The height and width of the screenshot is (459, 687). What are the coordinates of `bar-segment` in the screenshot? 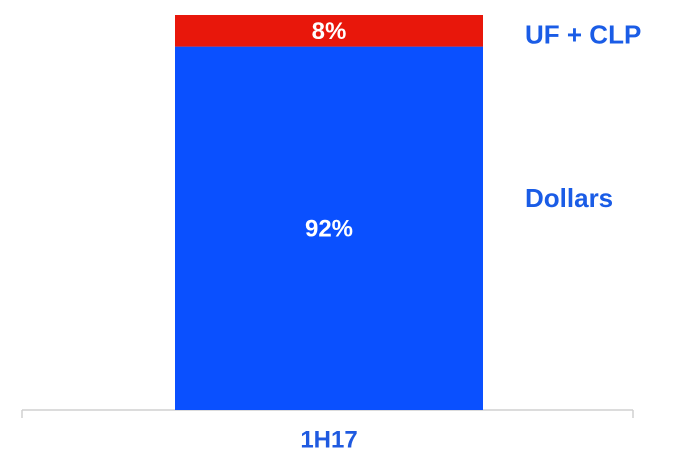 It's located at (329, 31).